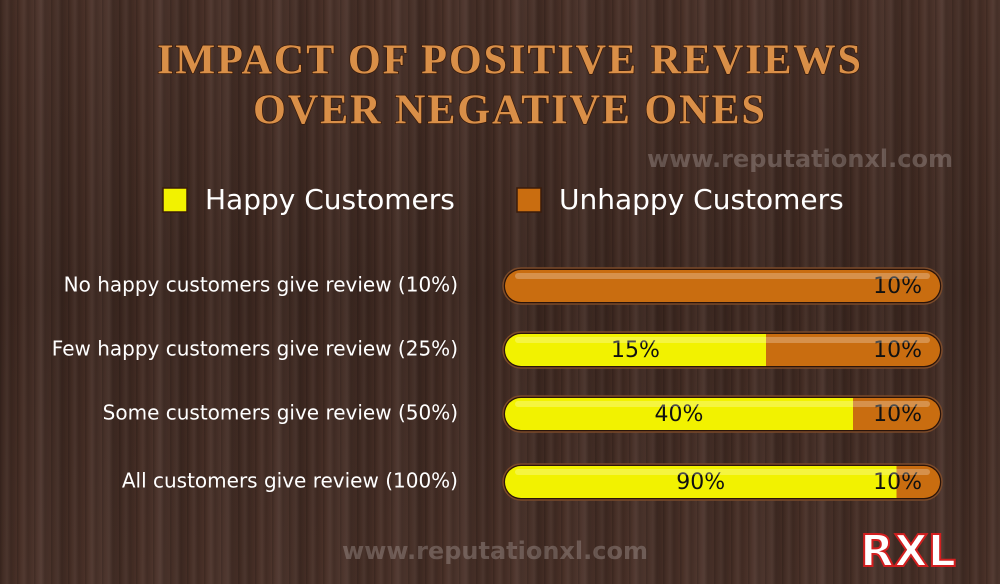 This screenshot has height=584, width=1000. Describe the element at coordinates (701, 199) in the screenshot. I see `legend-label: Unhappy Customers` at that location.